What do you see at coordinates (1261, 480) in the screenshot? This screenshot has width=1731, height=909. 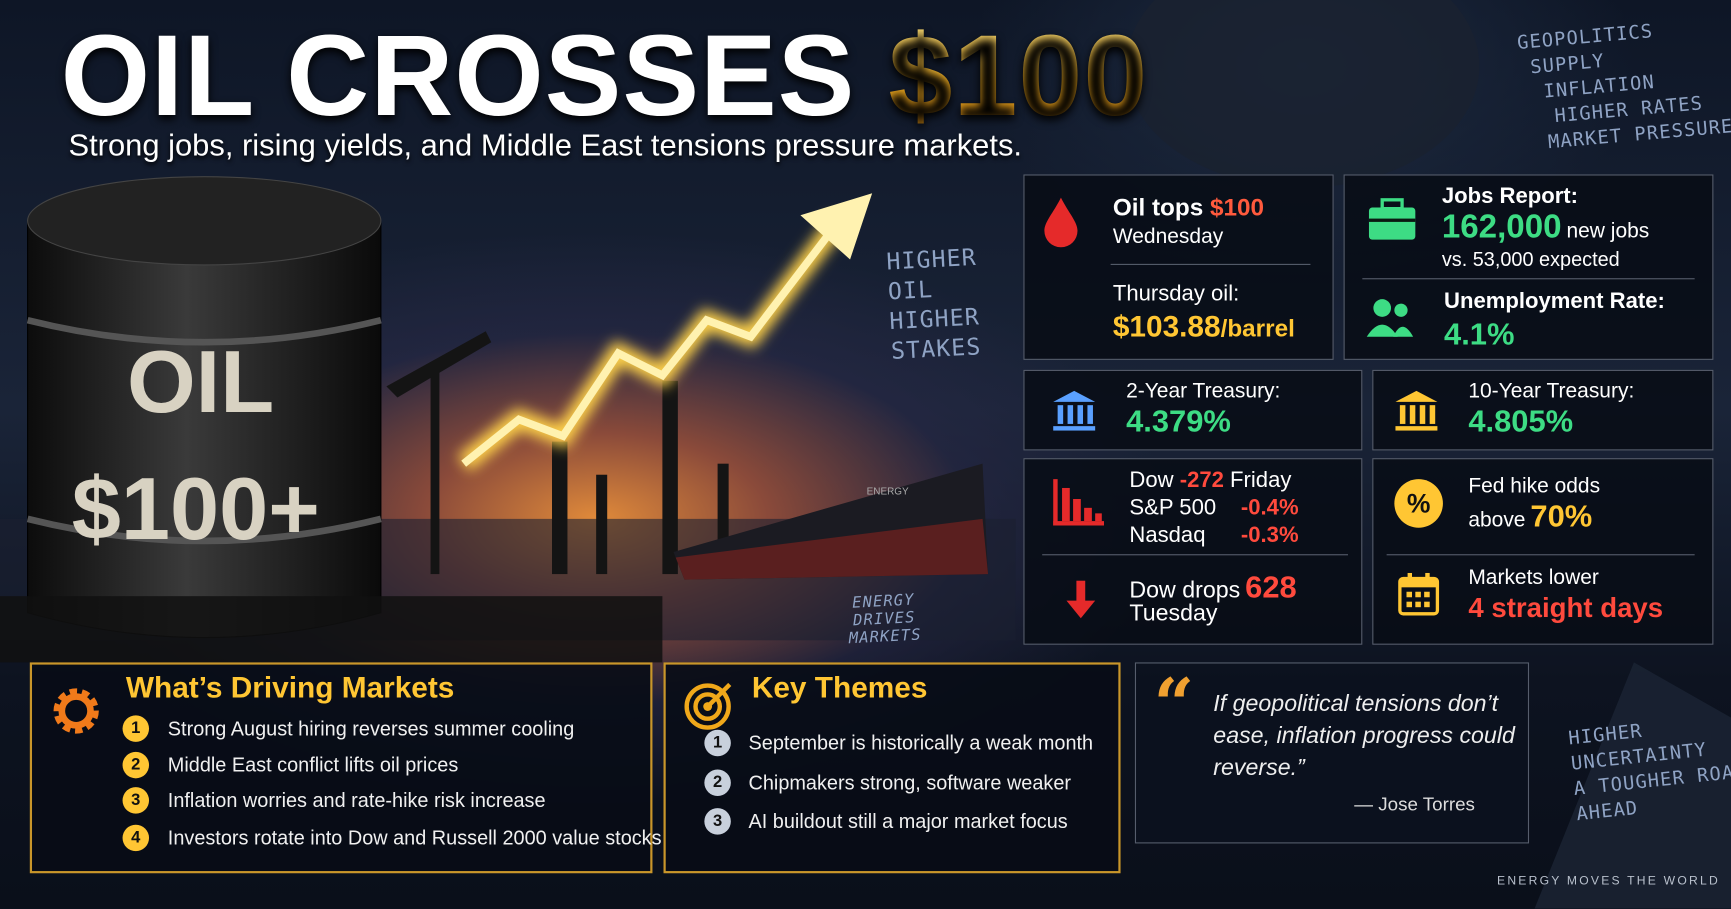 I see `index-day: Friday` at bounding box center [1261, 480].